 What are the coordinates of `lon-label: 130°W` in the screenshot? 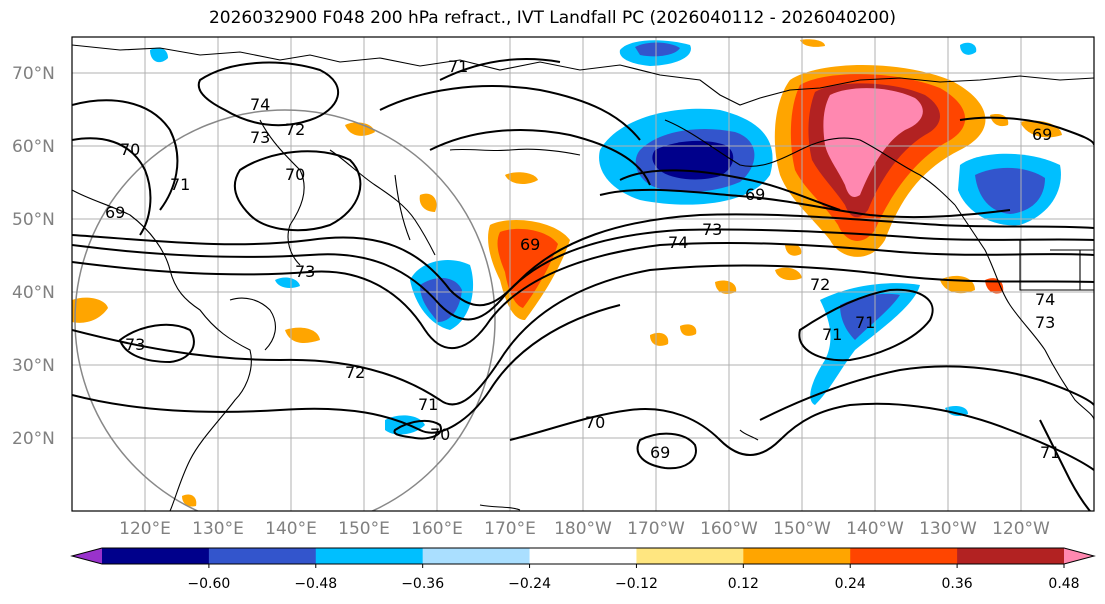 It's located at (948, 529).